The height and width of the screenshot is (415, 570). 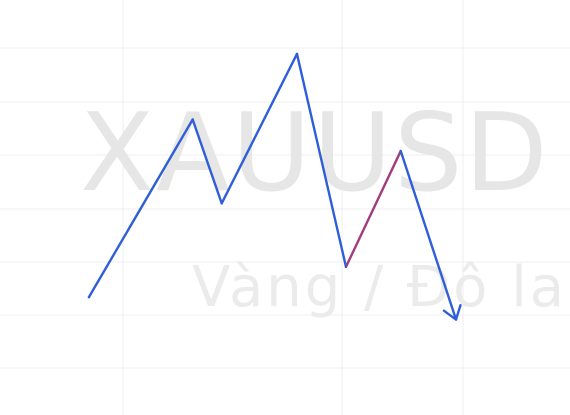 I want to click on wave-highlight-segment, so click(x=373, y=209).